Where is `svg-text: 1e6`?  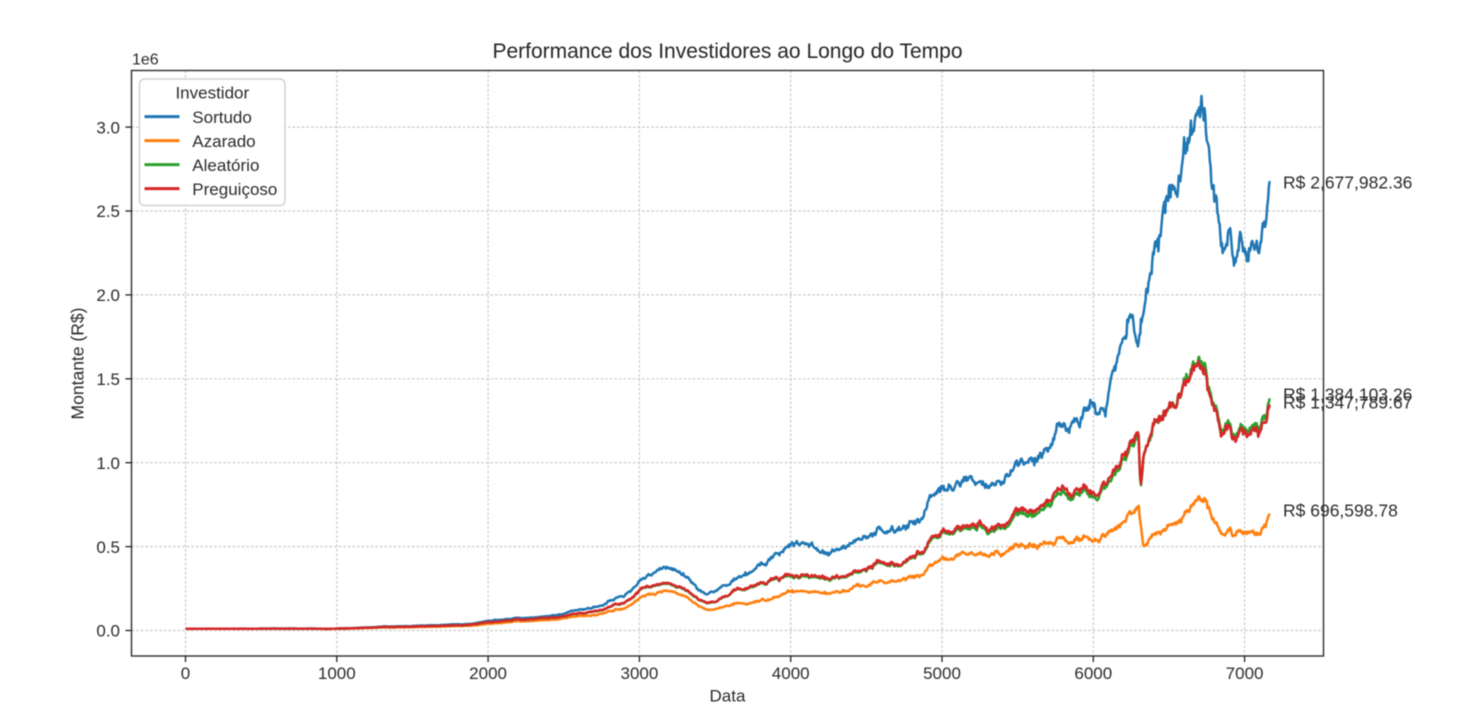
svg-text: 1e6 is located at coordinates (145, 60).